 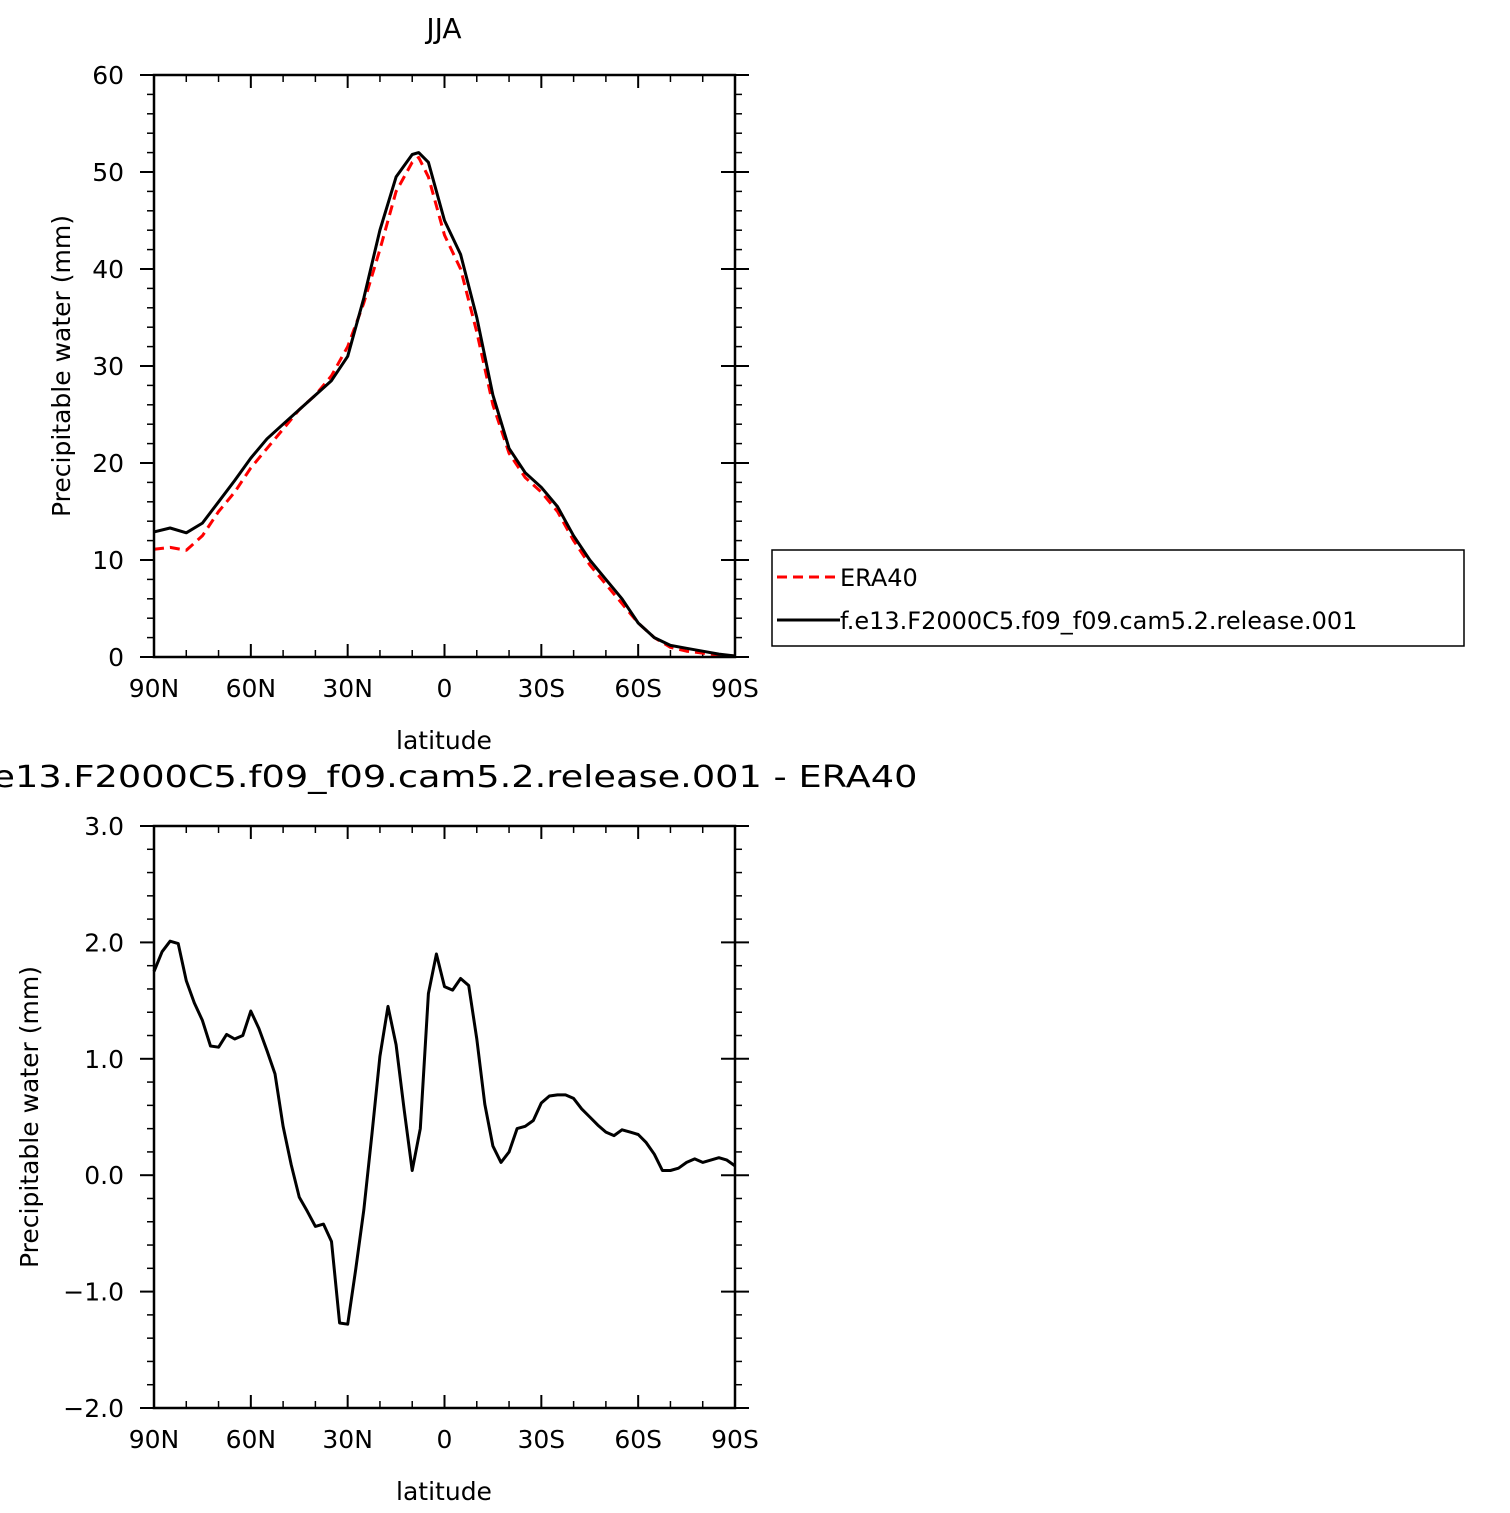 I want to click on y-tick-label: 60, so click(x=108, y=75).